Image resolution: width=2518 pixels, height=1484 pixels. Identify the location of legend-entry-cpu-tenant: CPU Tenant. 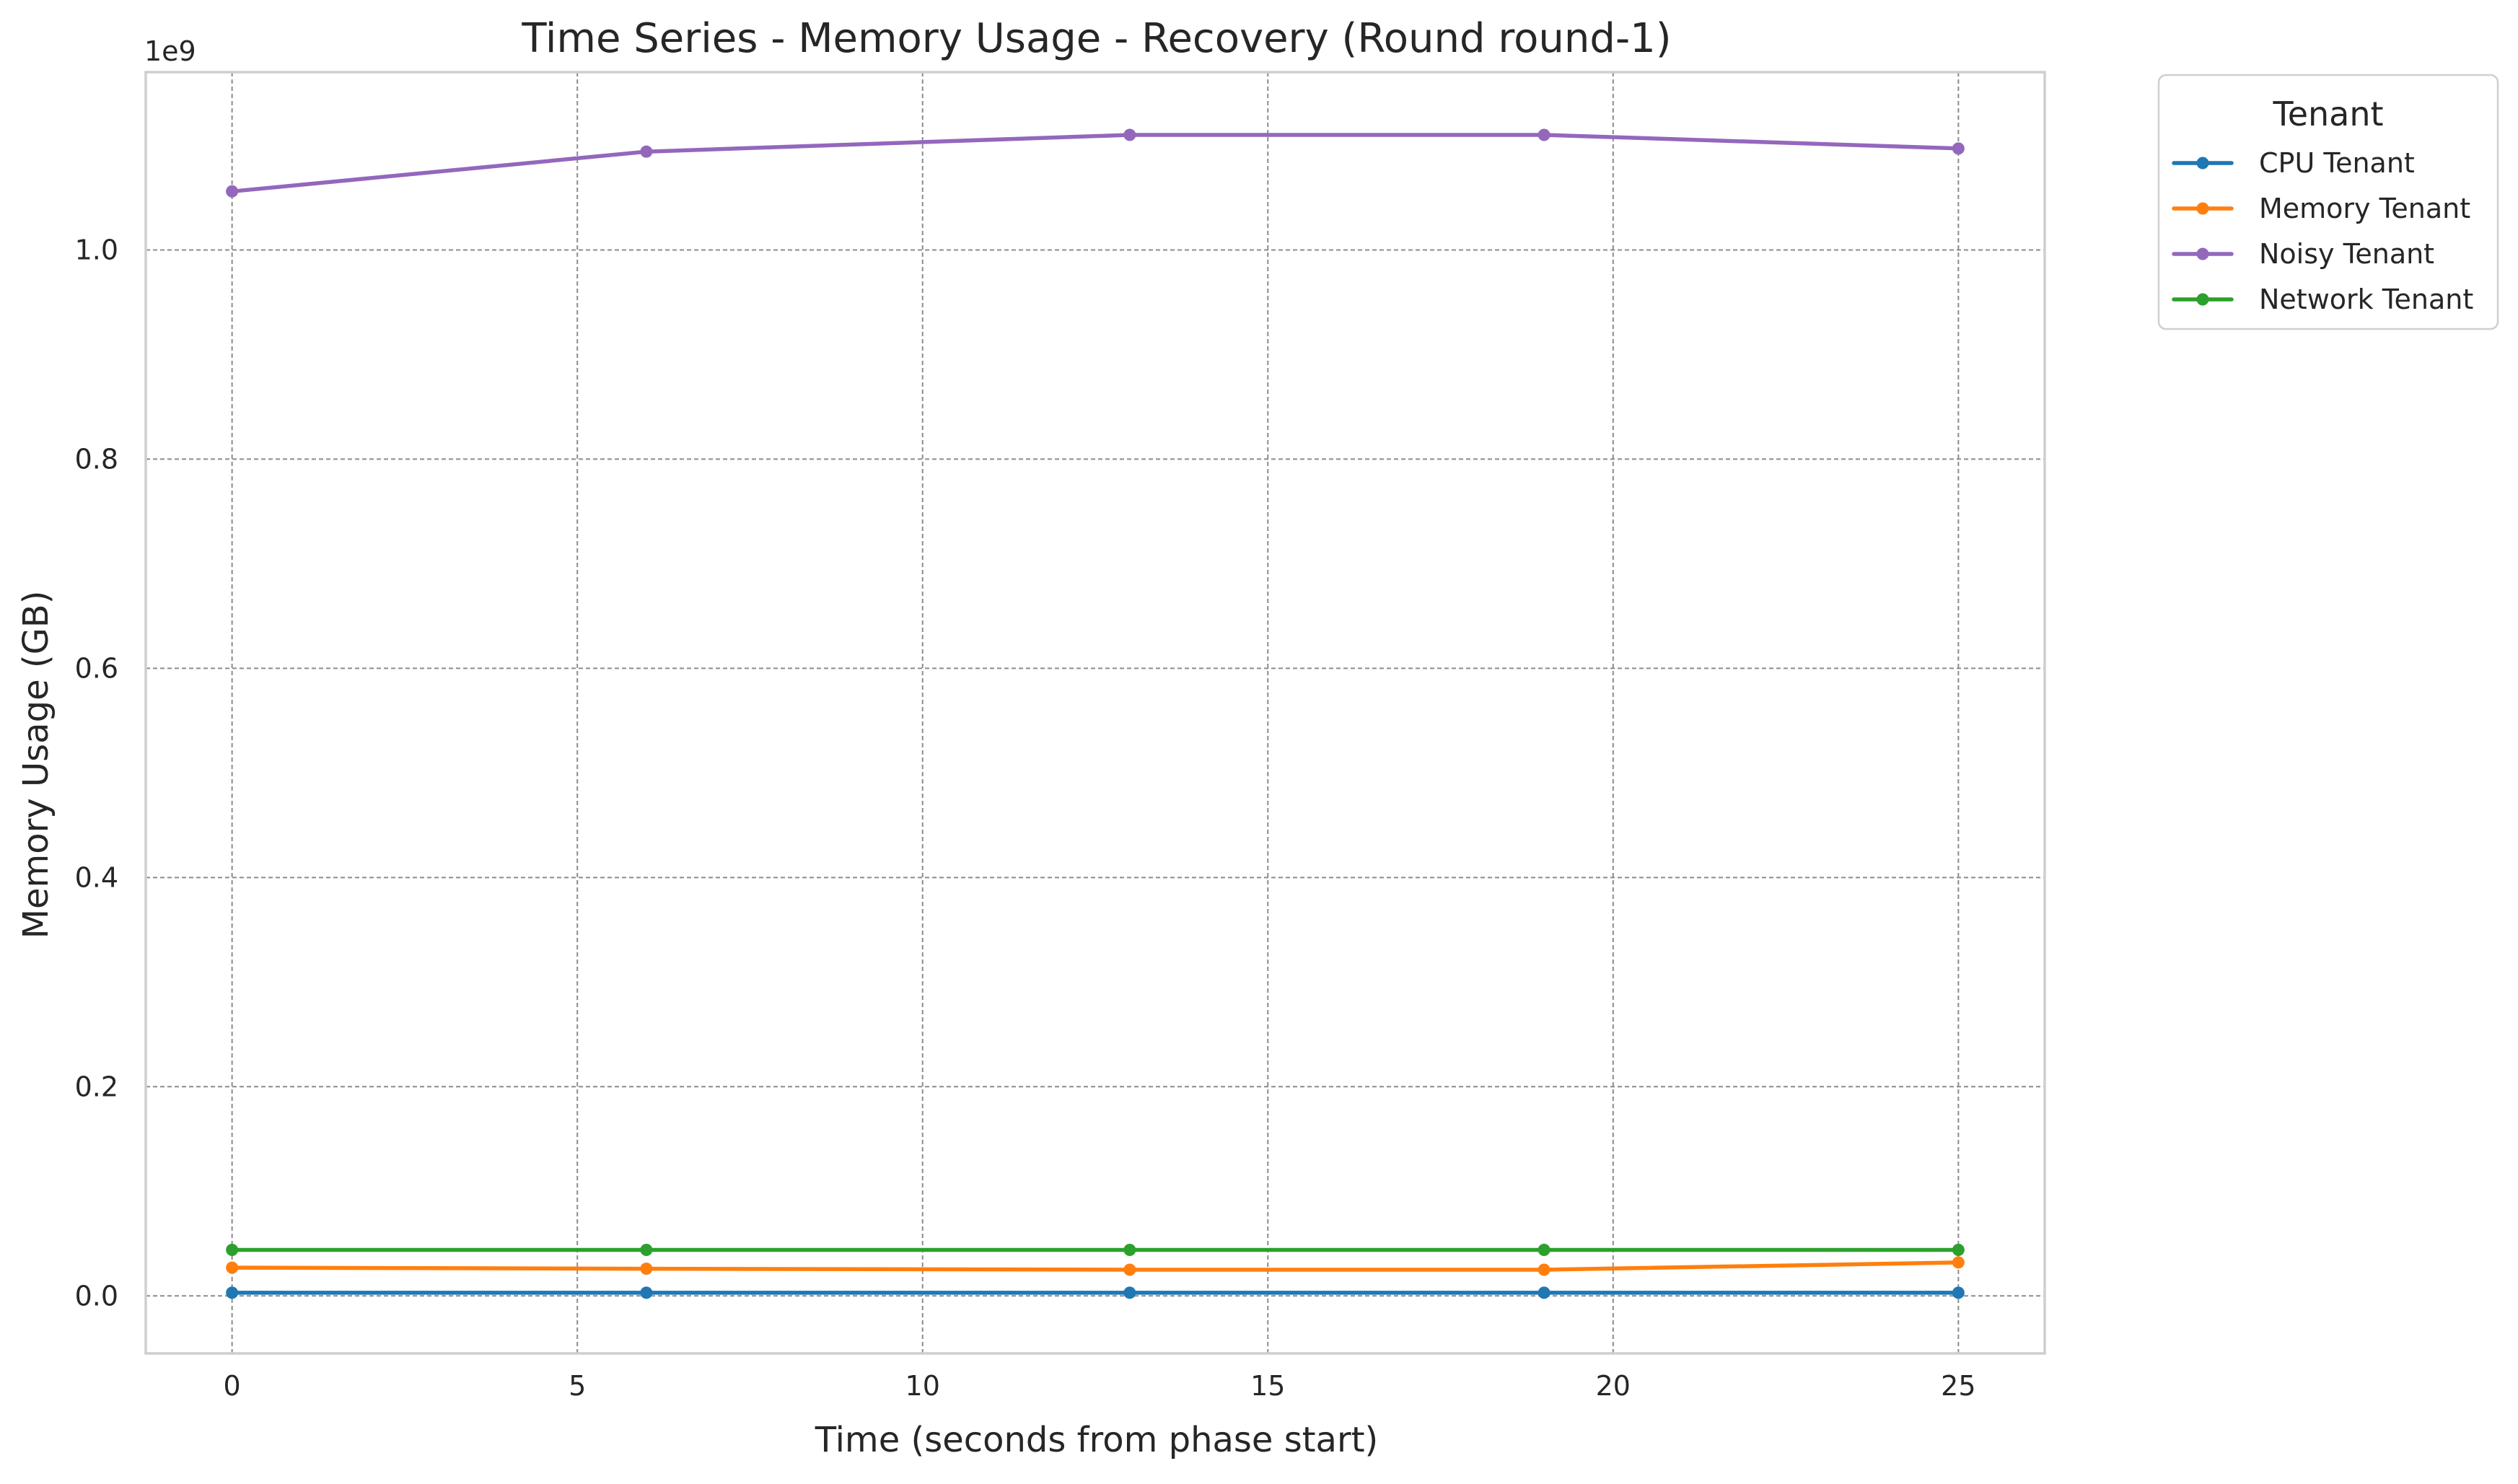
(2293, 163).